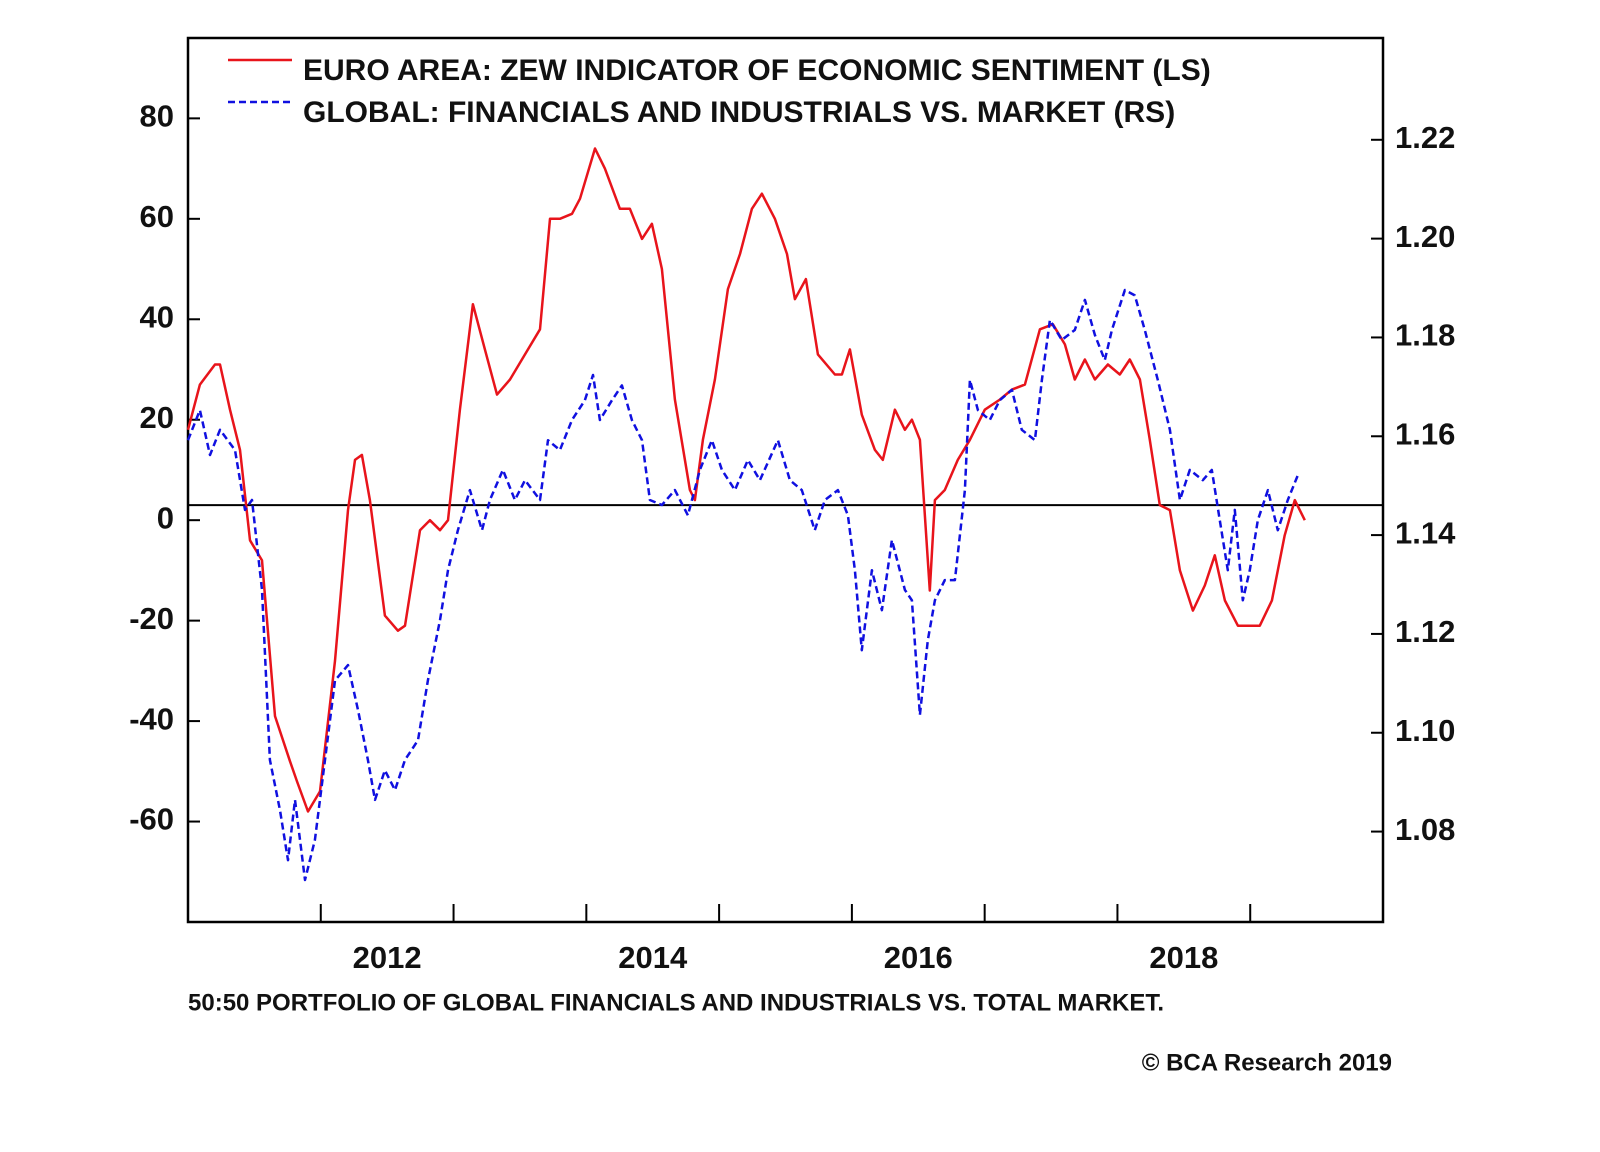  What do you see at coordinates (1183, 957) in the screenshot?
I see `x-tick-label: 2018` at bounding box center [1183, 957].